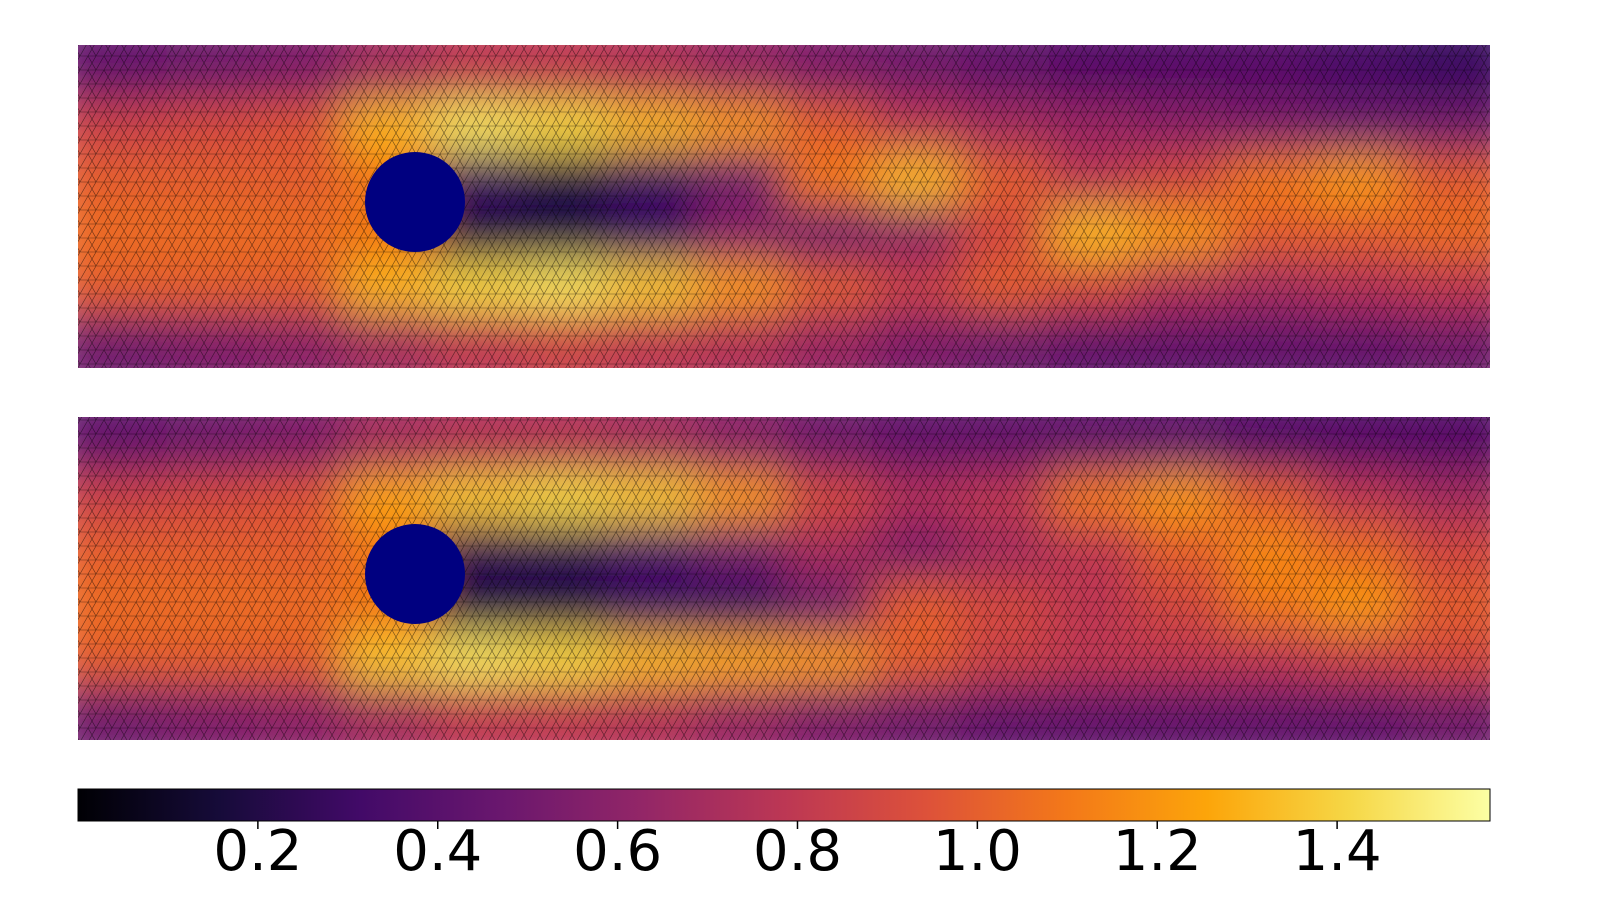 The image size is (1600, 900). Describe the element at coordinates (257, 851) in the screenshot. I see `colorbar-tick-label: 0.2` at that location.